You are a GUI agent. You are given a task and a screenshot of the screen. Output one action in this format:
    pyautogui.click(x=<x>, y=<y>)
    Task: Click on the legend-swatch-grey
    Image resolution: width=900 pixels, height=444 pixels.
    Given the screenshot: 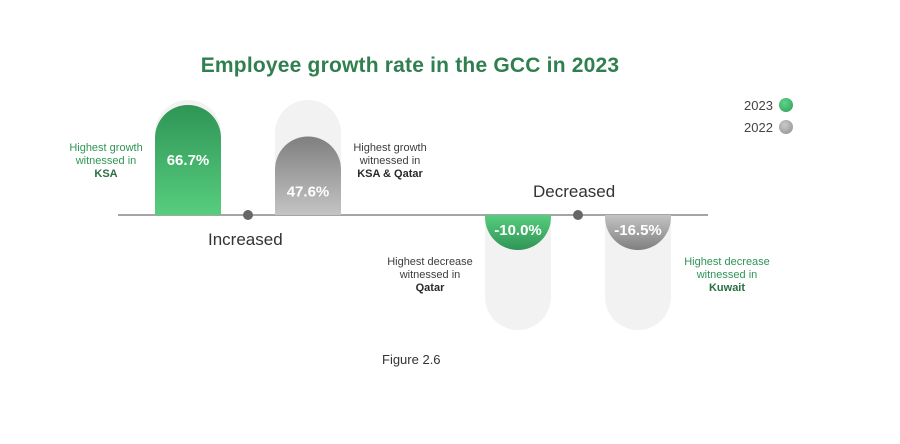 What is the action you would take?
    pyautogui.click(x=786, y=127)
    